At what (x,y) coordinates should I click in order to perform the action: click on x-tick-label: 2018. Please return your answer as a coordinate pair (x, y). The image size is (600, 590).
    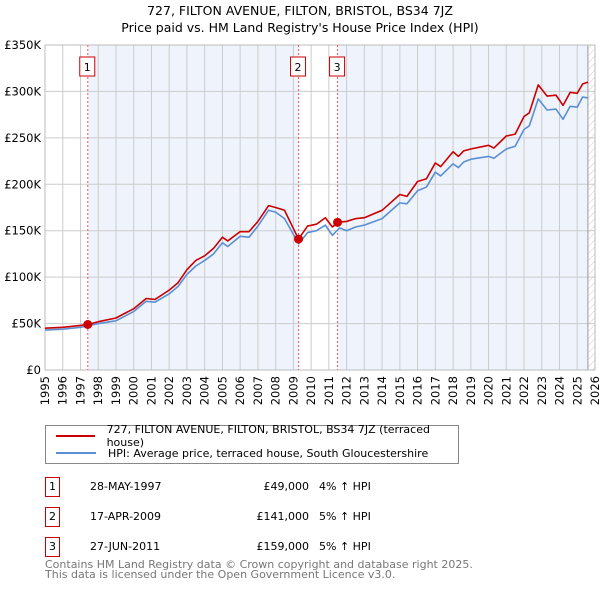
    Looking at the image, I should click on (453, 390).